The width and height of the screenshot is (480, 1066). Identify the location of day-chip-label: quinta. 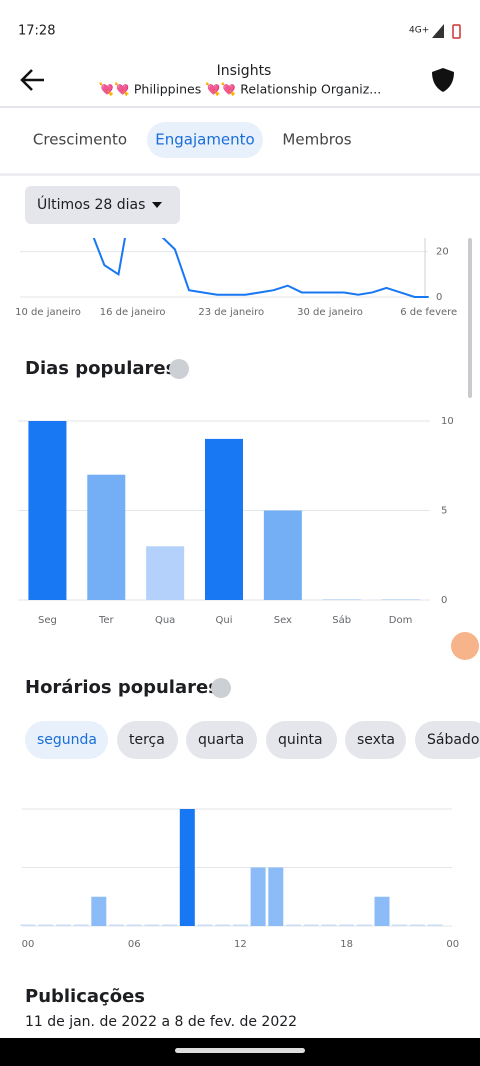
(300, 740).